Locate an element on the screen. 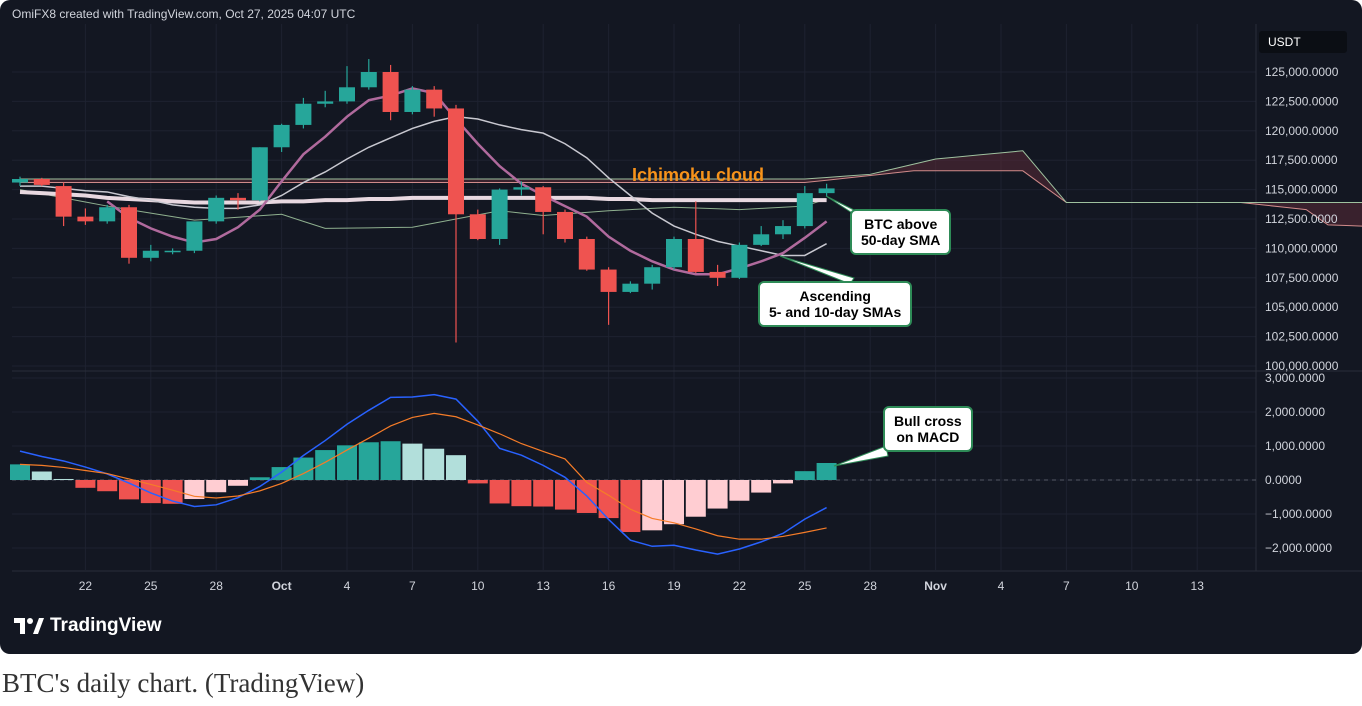 Image resolution: width=1362 pixels, height=706 pixels. ichimoku-span-b is located at coordinates (691, 177).